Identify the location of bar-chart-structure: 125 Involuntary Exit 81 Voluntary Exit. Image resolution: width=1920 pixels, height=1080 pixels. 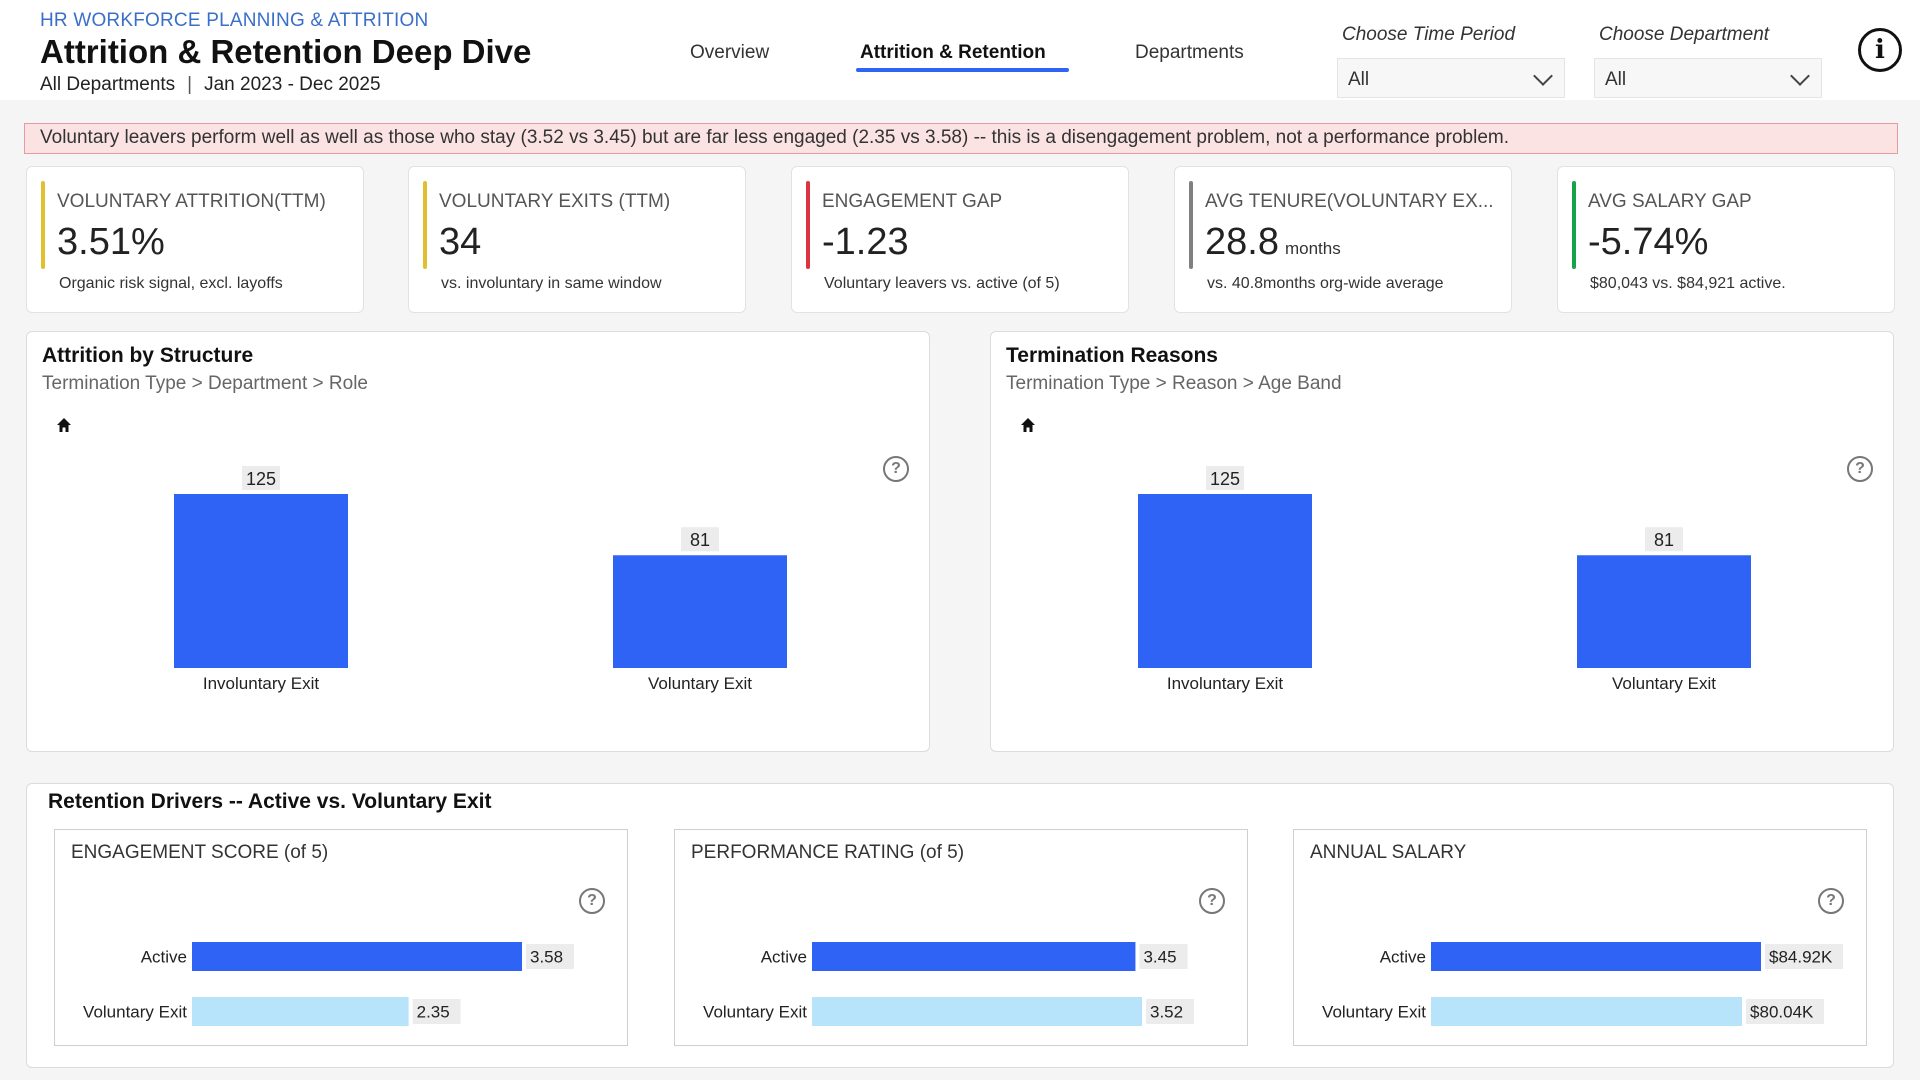
(480, 579).